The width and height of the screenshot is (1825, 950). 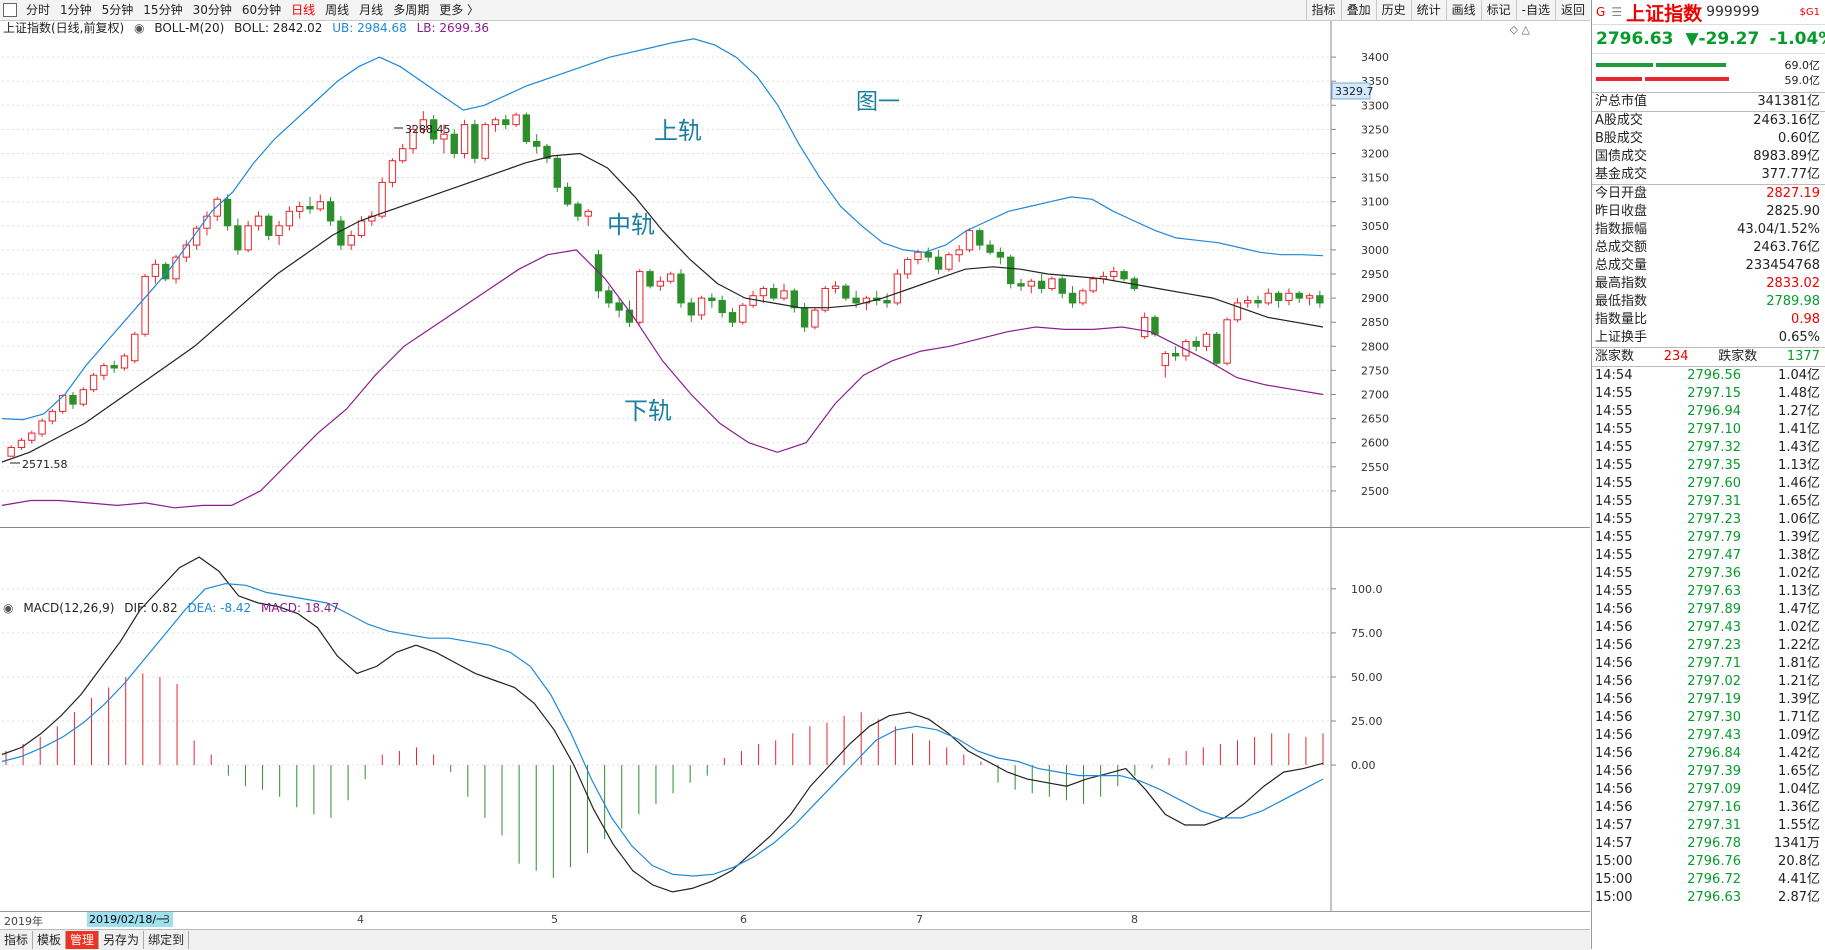 What do you see at coordinates (1323, 10) in the screenshot?
I see `tool-button-0: 指标` at bounding box center [1323, 10].